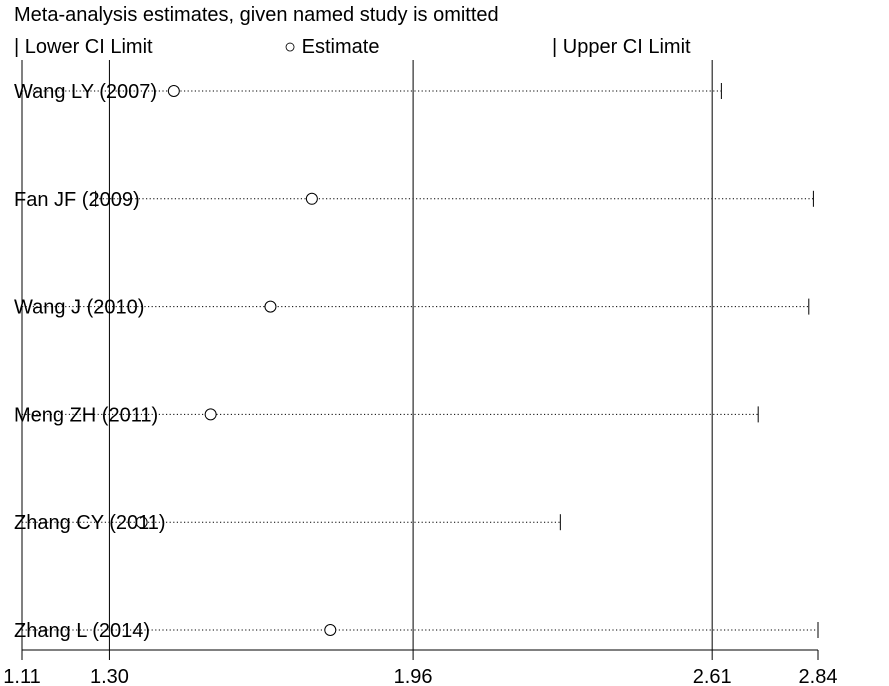 The width and height of the screenshot is (889, 686). Describe the element at coordinates (340, 47) in the screenshot. I see `legend-estimate-label: Estimate` at that location.